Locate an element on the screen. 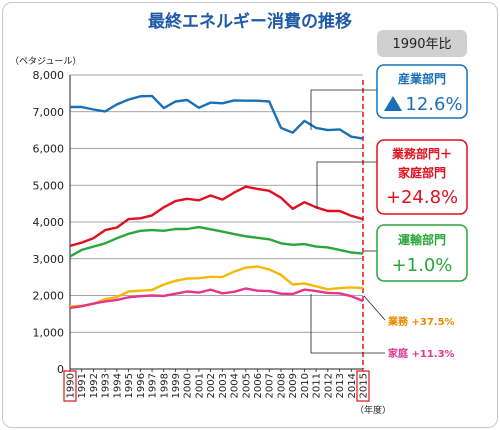  comparison-header: 1990年比 is located at coordinates (421, 44).